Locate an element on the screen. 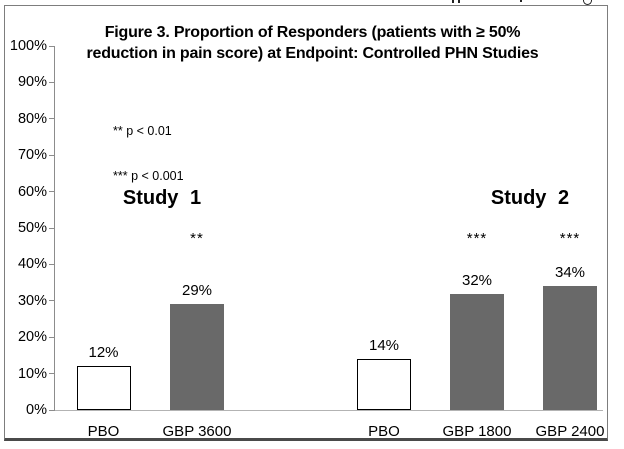  bar-value-label: 12% is located at coordinates (103, 353).